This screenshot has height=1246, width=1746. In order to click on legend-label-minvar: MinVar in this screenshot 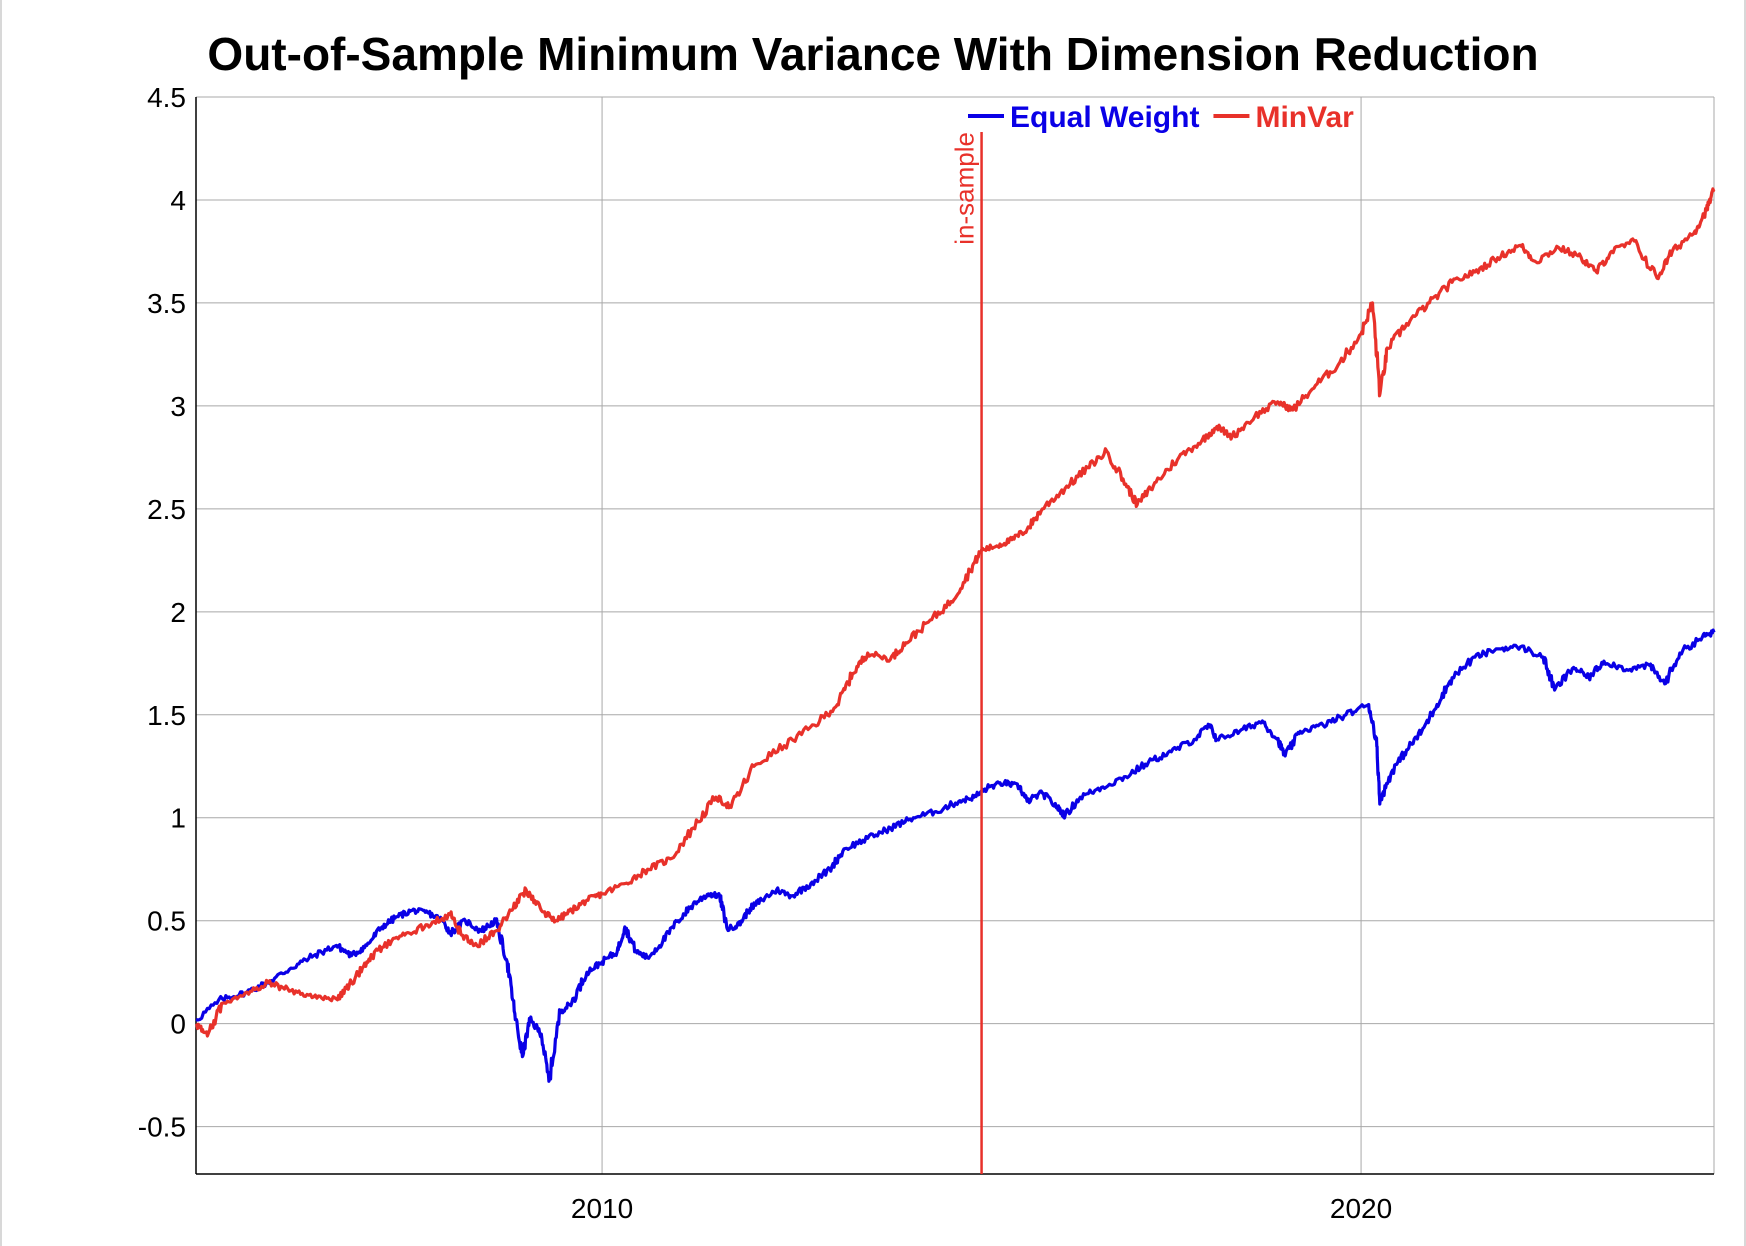, I will do `click(1304, 117)`.